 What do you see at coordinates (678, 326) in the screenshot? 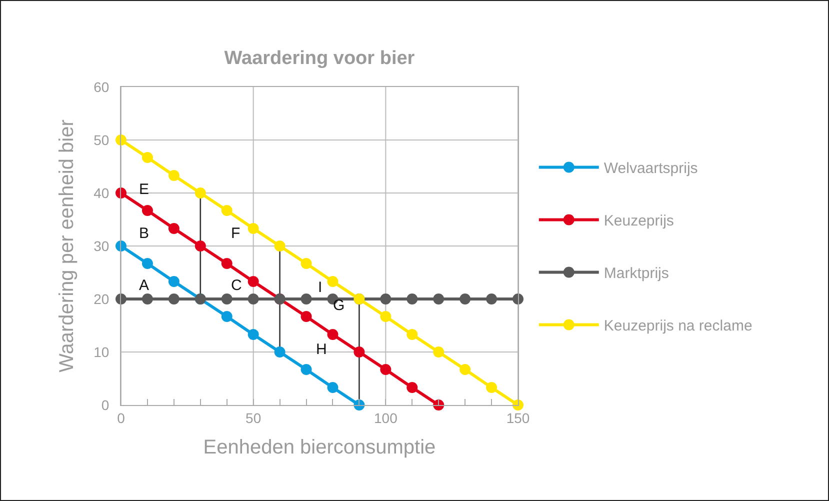
I see `legend-label: Keuzeprijs na reclame` at bounding box center [678, 326].